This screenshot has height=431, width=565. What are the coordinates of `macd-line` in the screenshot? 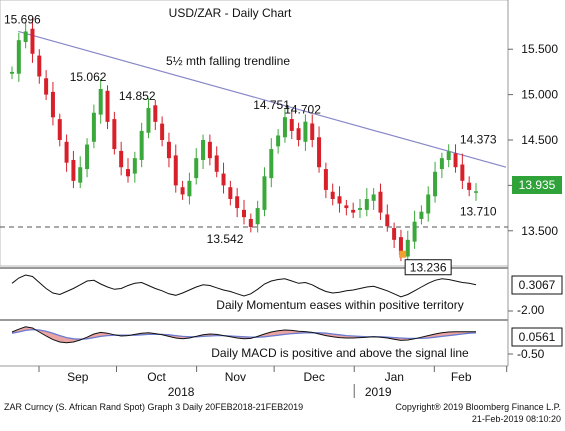 It's located at (243, 335).